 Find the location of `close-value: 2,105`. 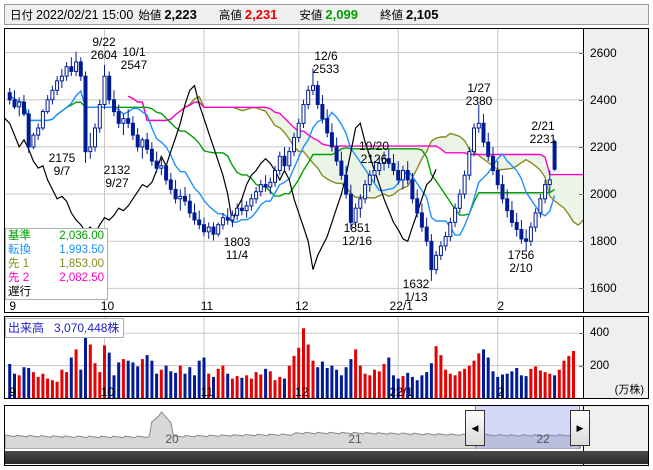

close-value: 2,105 is located at coordinates (422, 14).